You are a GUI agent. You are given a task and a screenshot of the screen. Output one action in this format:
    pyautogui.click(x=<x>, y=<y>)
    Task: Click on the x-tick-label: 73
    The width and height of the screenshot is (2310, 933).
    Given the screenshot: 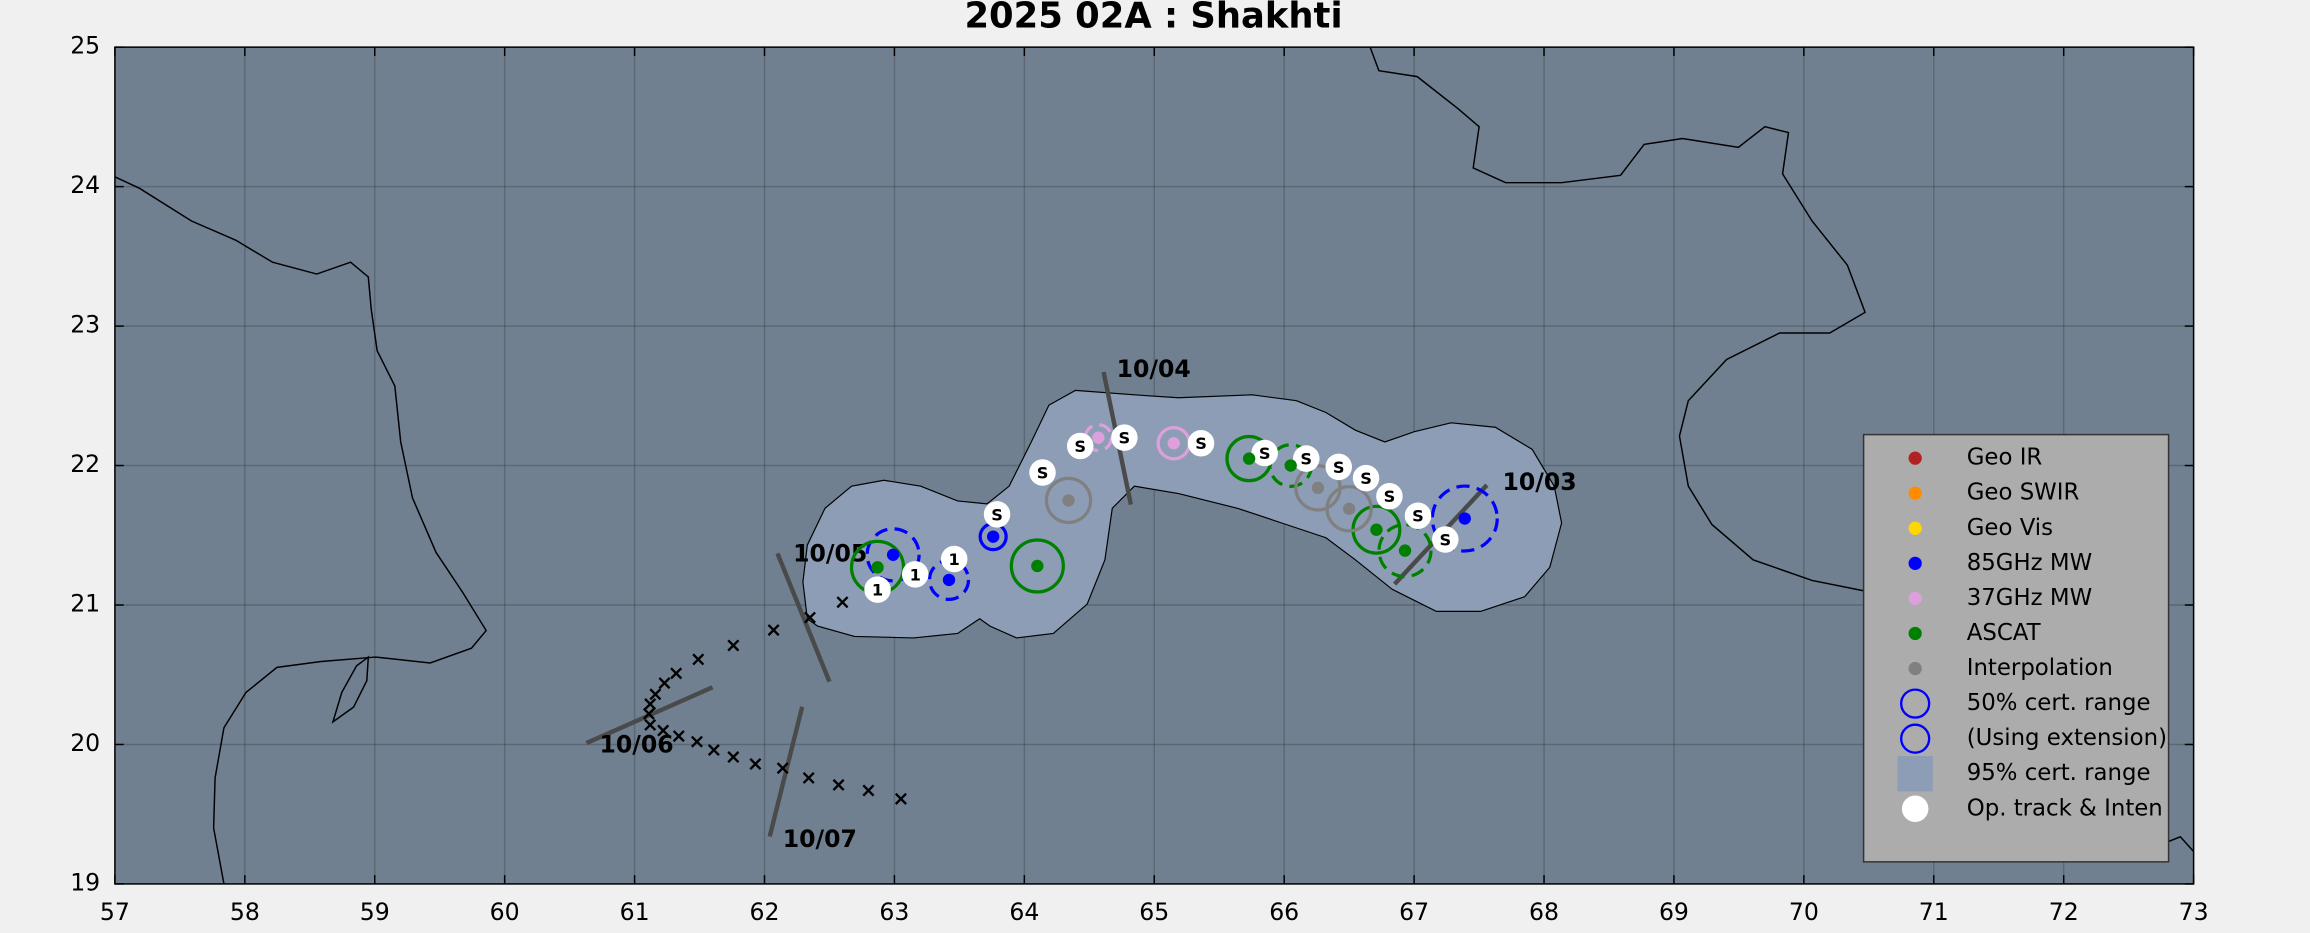 What is the action you would take?
    pyautogui.click(x=2194, y=912)
    